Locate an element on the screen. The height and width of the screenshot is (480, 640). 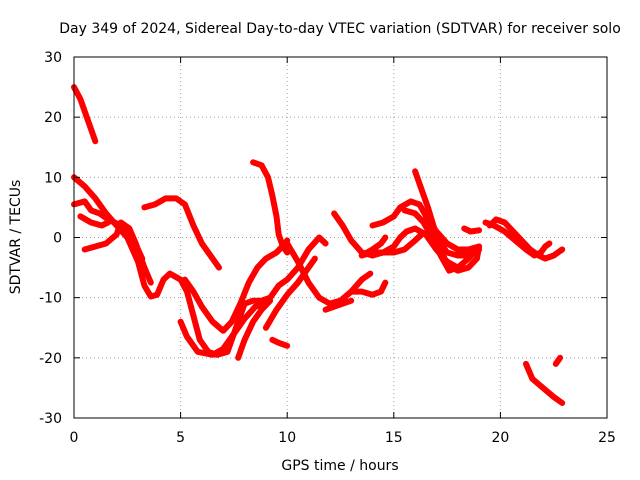
y-axis-label: SDTVAR / TECUs is located at coordinates (16, 237).